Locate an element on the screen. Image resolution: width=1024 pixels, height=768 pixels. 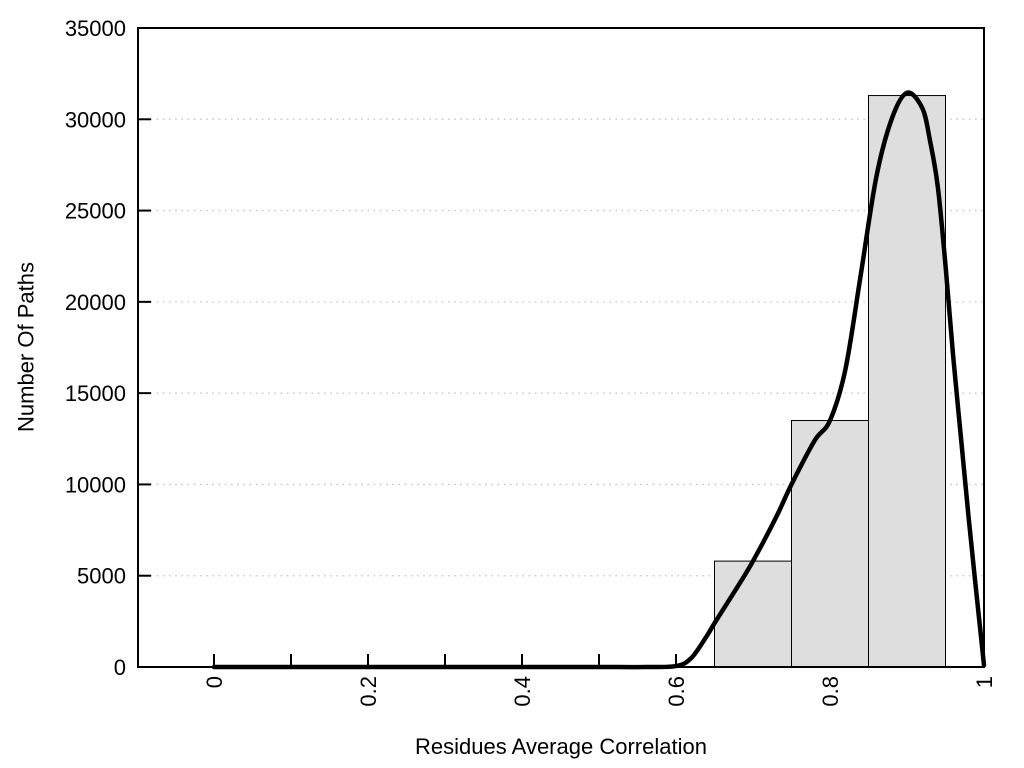
y-tick-label: 15000 is located at coordinates (95, 393).